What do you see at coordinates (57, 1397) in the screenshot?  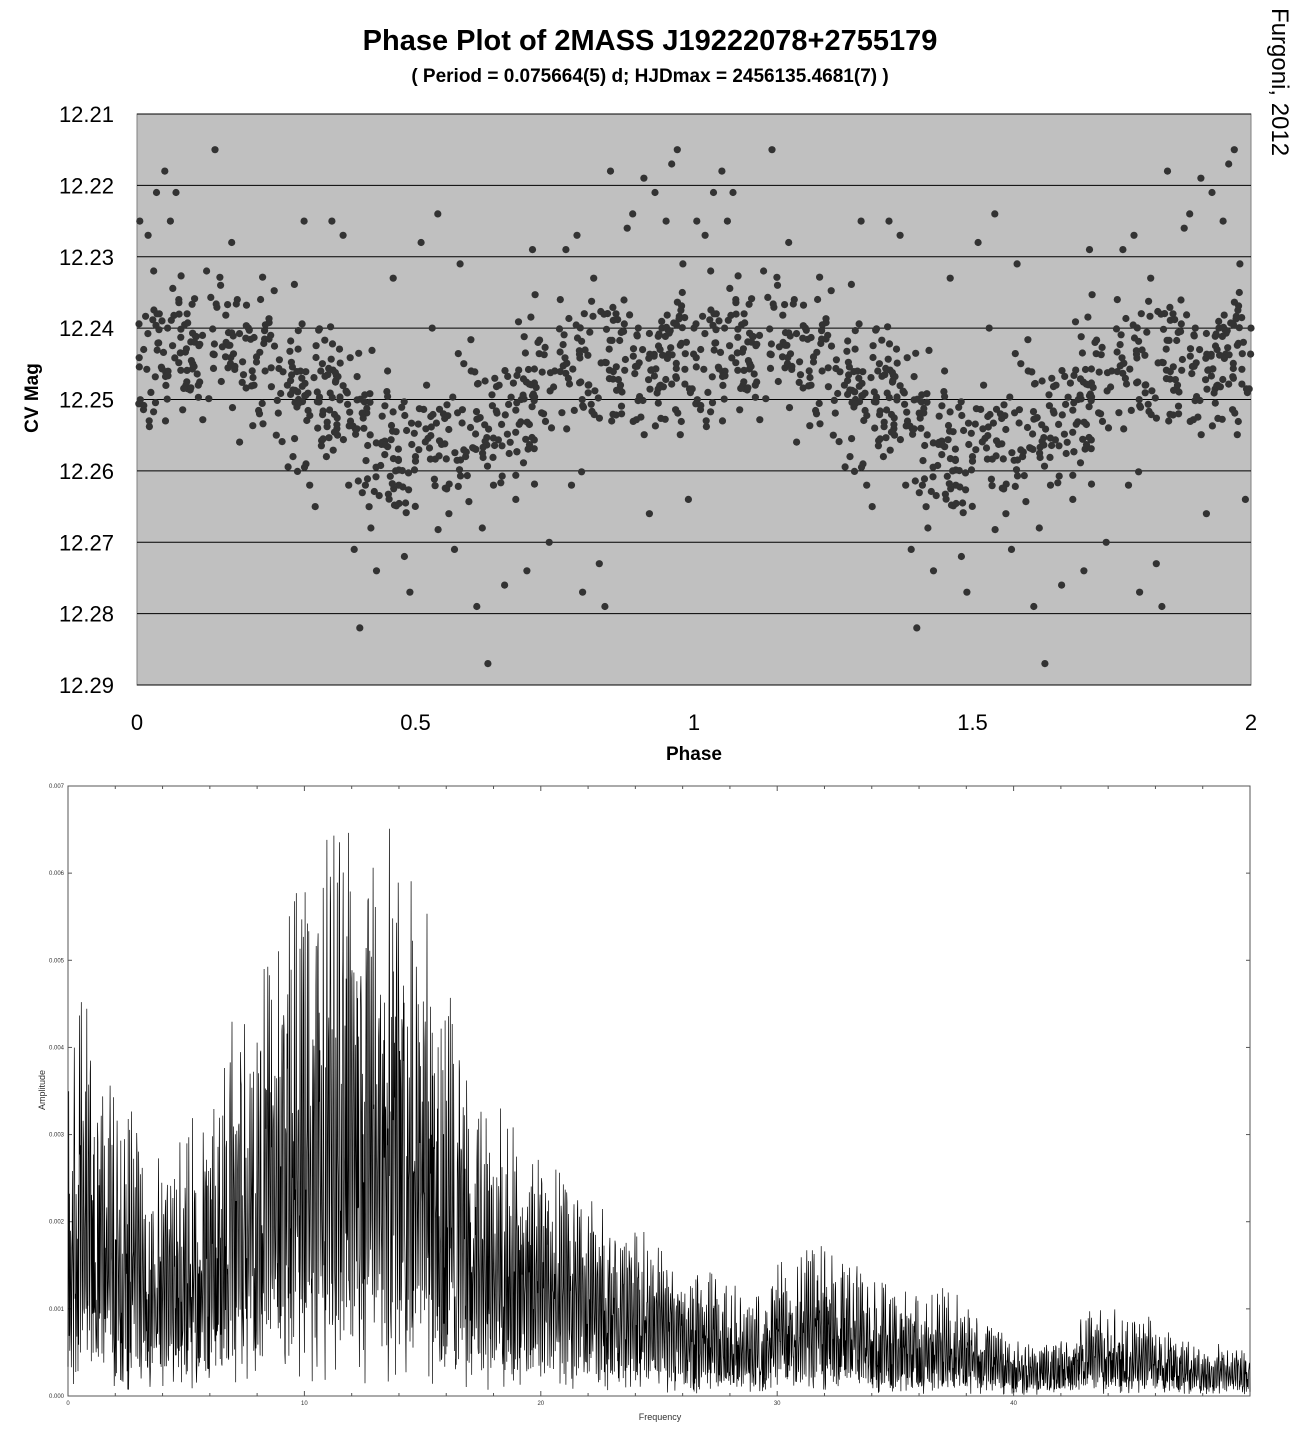 I see `amplitude-y-tick: 0.000` at bounding box center [57, 1397].